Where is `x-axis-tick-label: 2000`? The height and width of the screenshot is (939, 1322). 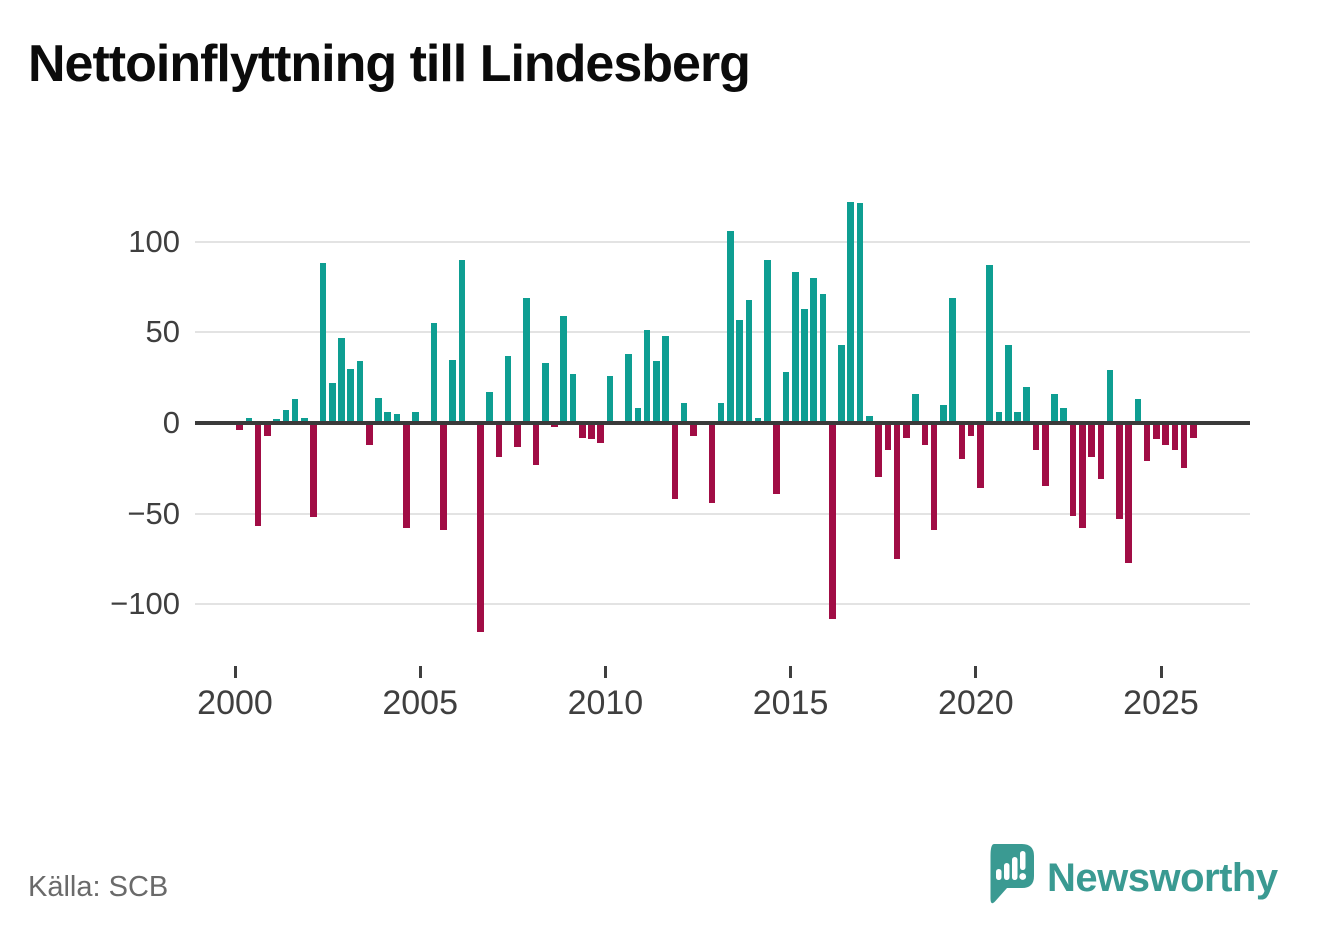 x-axis-tick-label: 2000 is located at coordinates (235, 703).